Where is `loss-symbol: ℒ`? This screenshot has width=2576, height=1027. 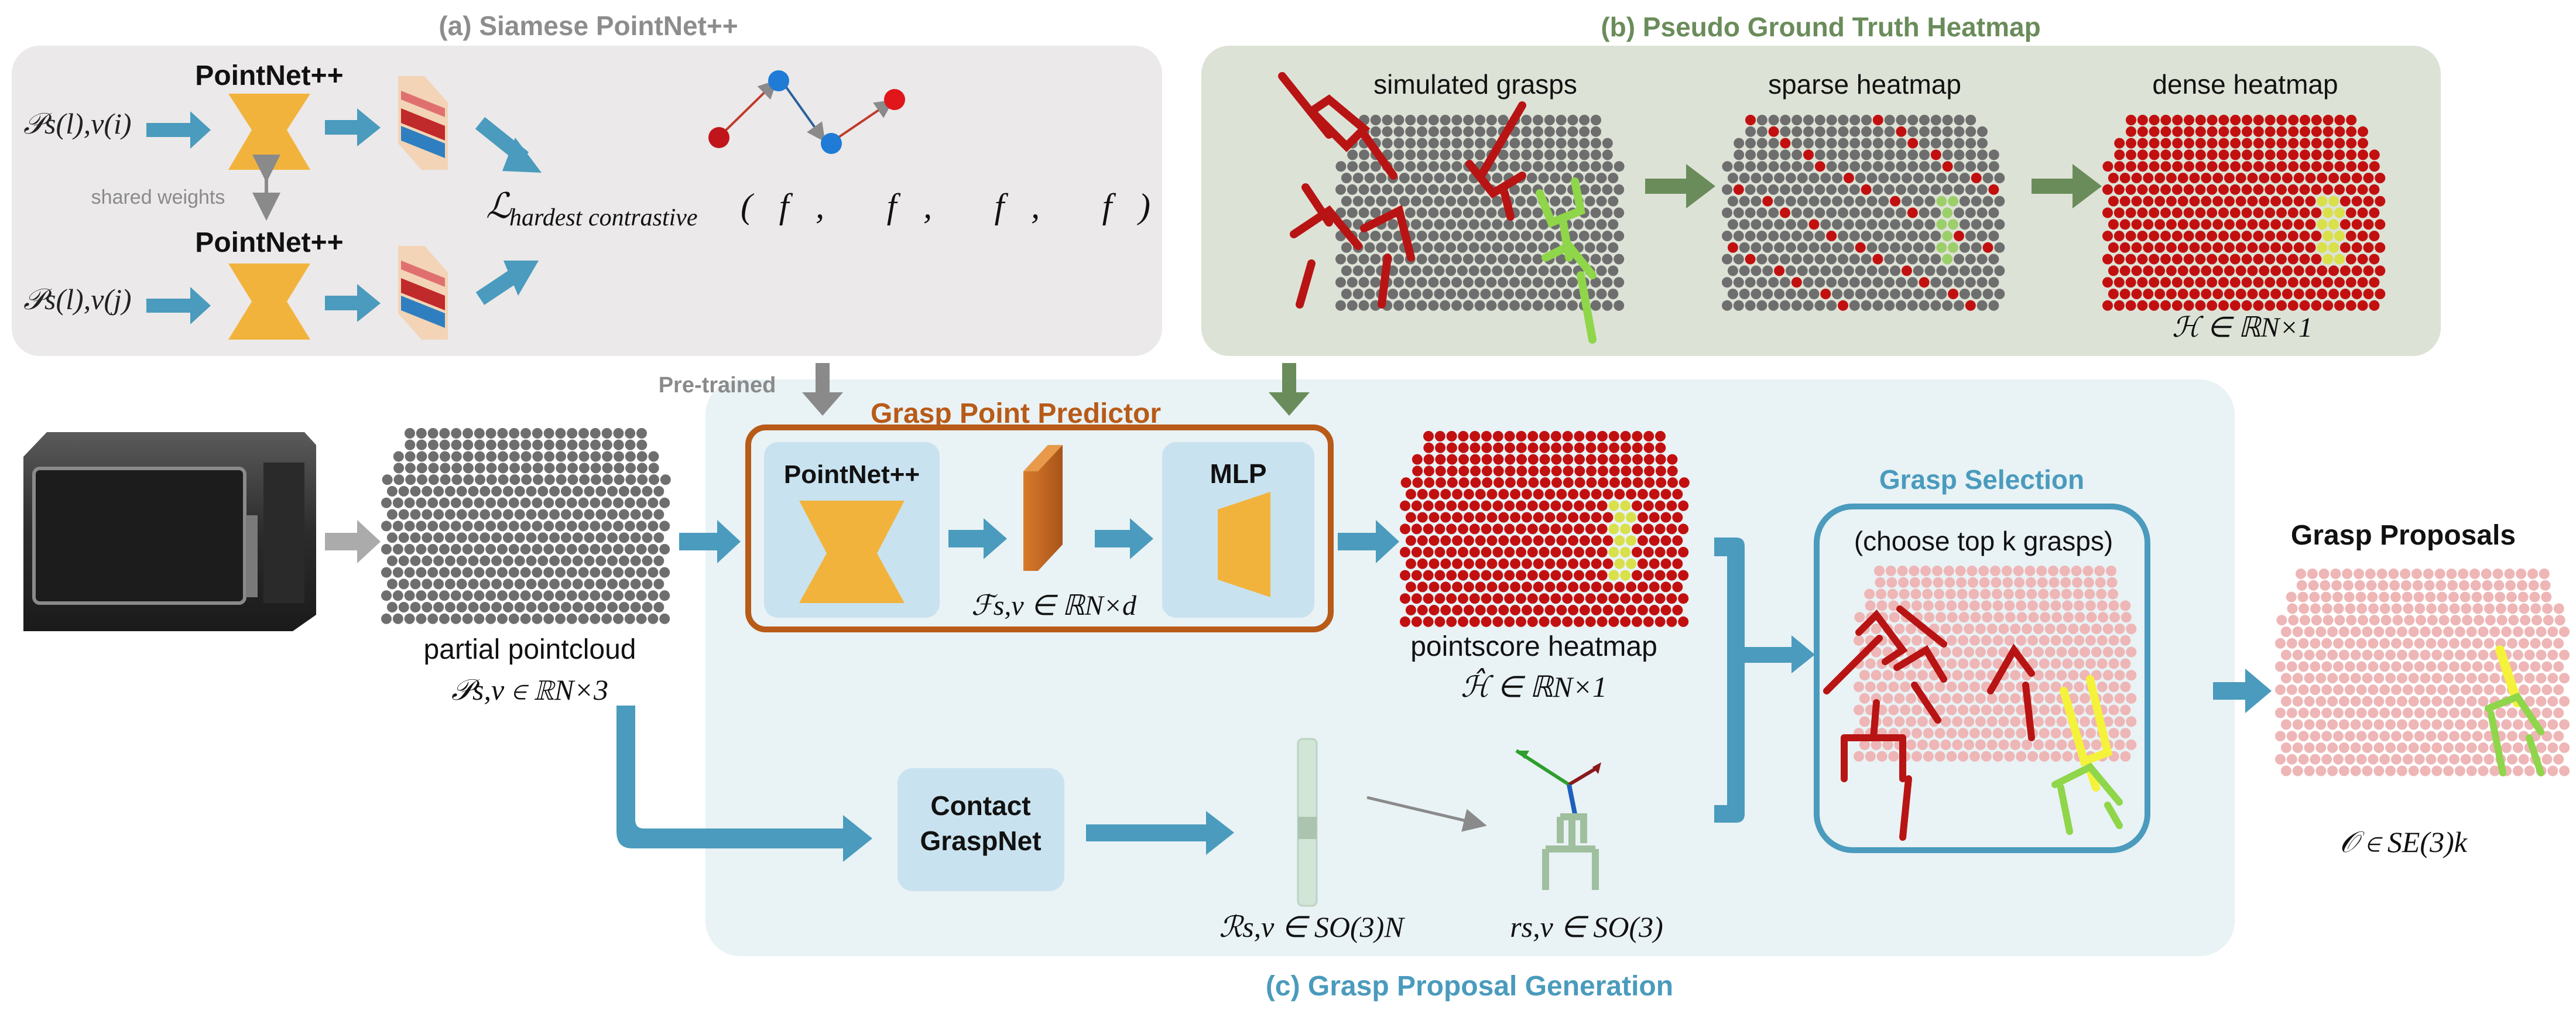 loss-symbol: ℒ is located at coordinates (499, 206).